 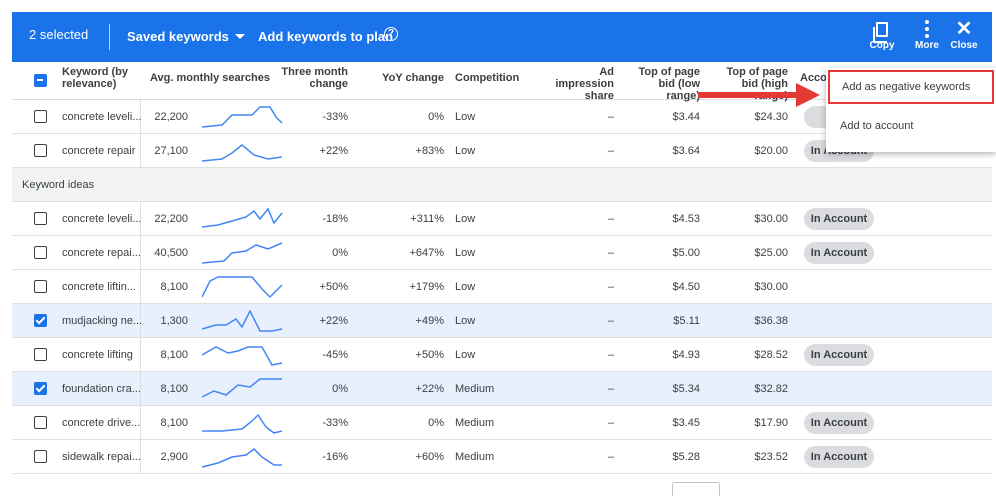 What do you see at coordinates (427, 219) in the screenshot?
I see `yoy-cell: +311%` at bounding box center [427, 219].